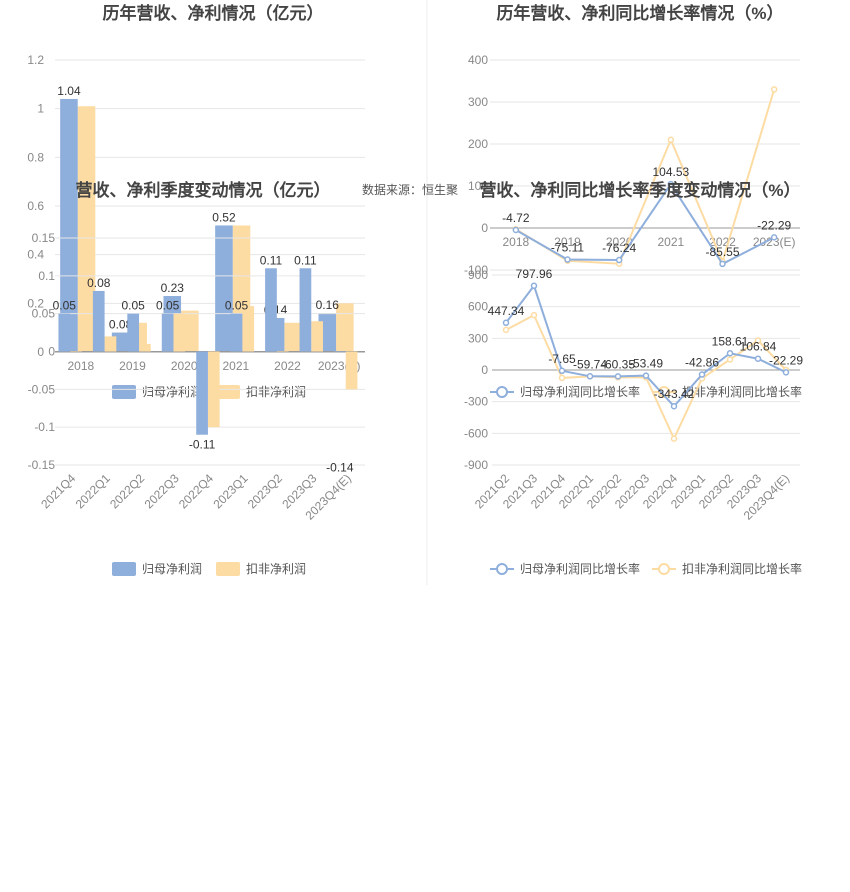  I want to click on chart3-data-label: 0.08, so click(99, 283).